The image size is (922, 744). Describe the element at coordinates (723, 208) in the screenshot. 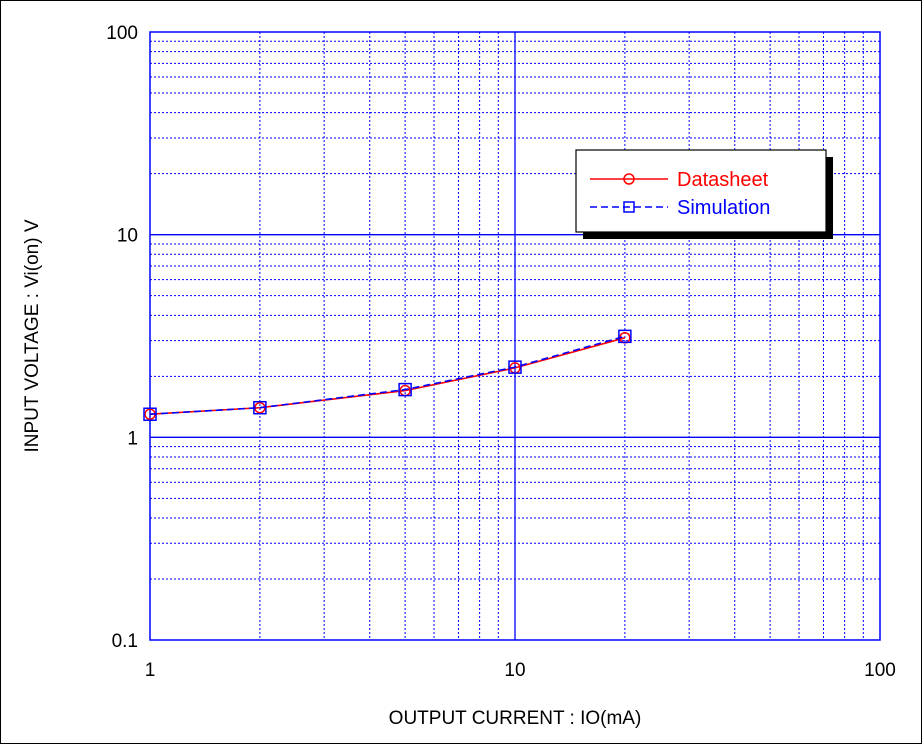

I see `legend-simulation-label: Simulation` at that location.